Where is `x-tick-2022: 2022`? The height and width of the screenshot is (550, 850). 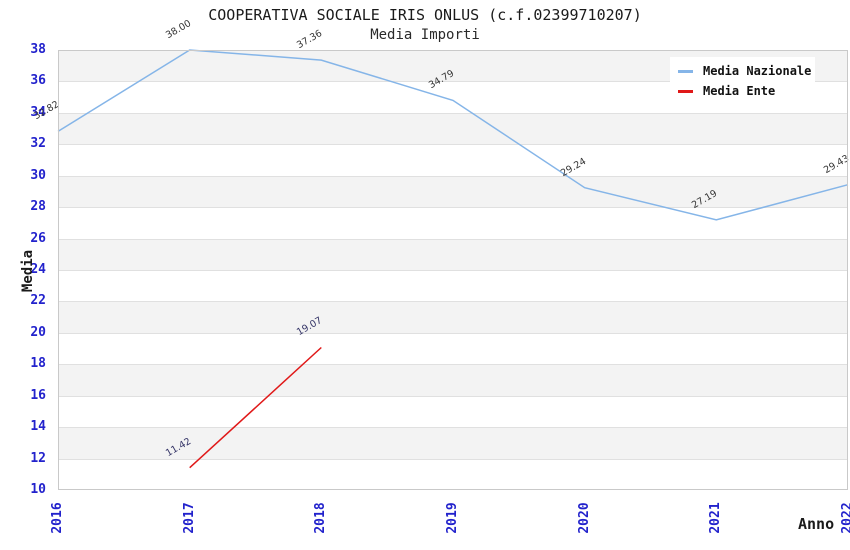 x-tick-2022: 2022 is located at coordinates (845, 518).